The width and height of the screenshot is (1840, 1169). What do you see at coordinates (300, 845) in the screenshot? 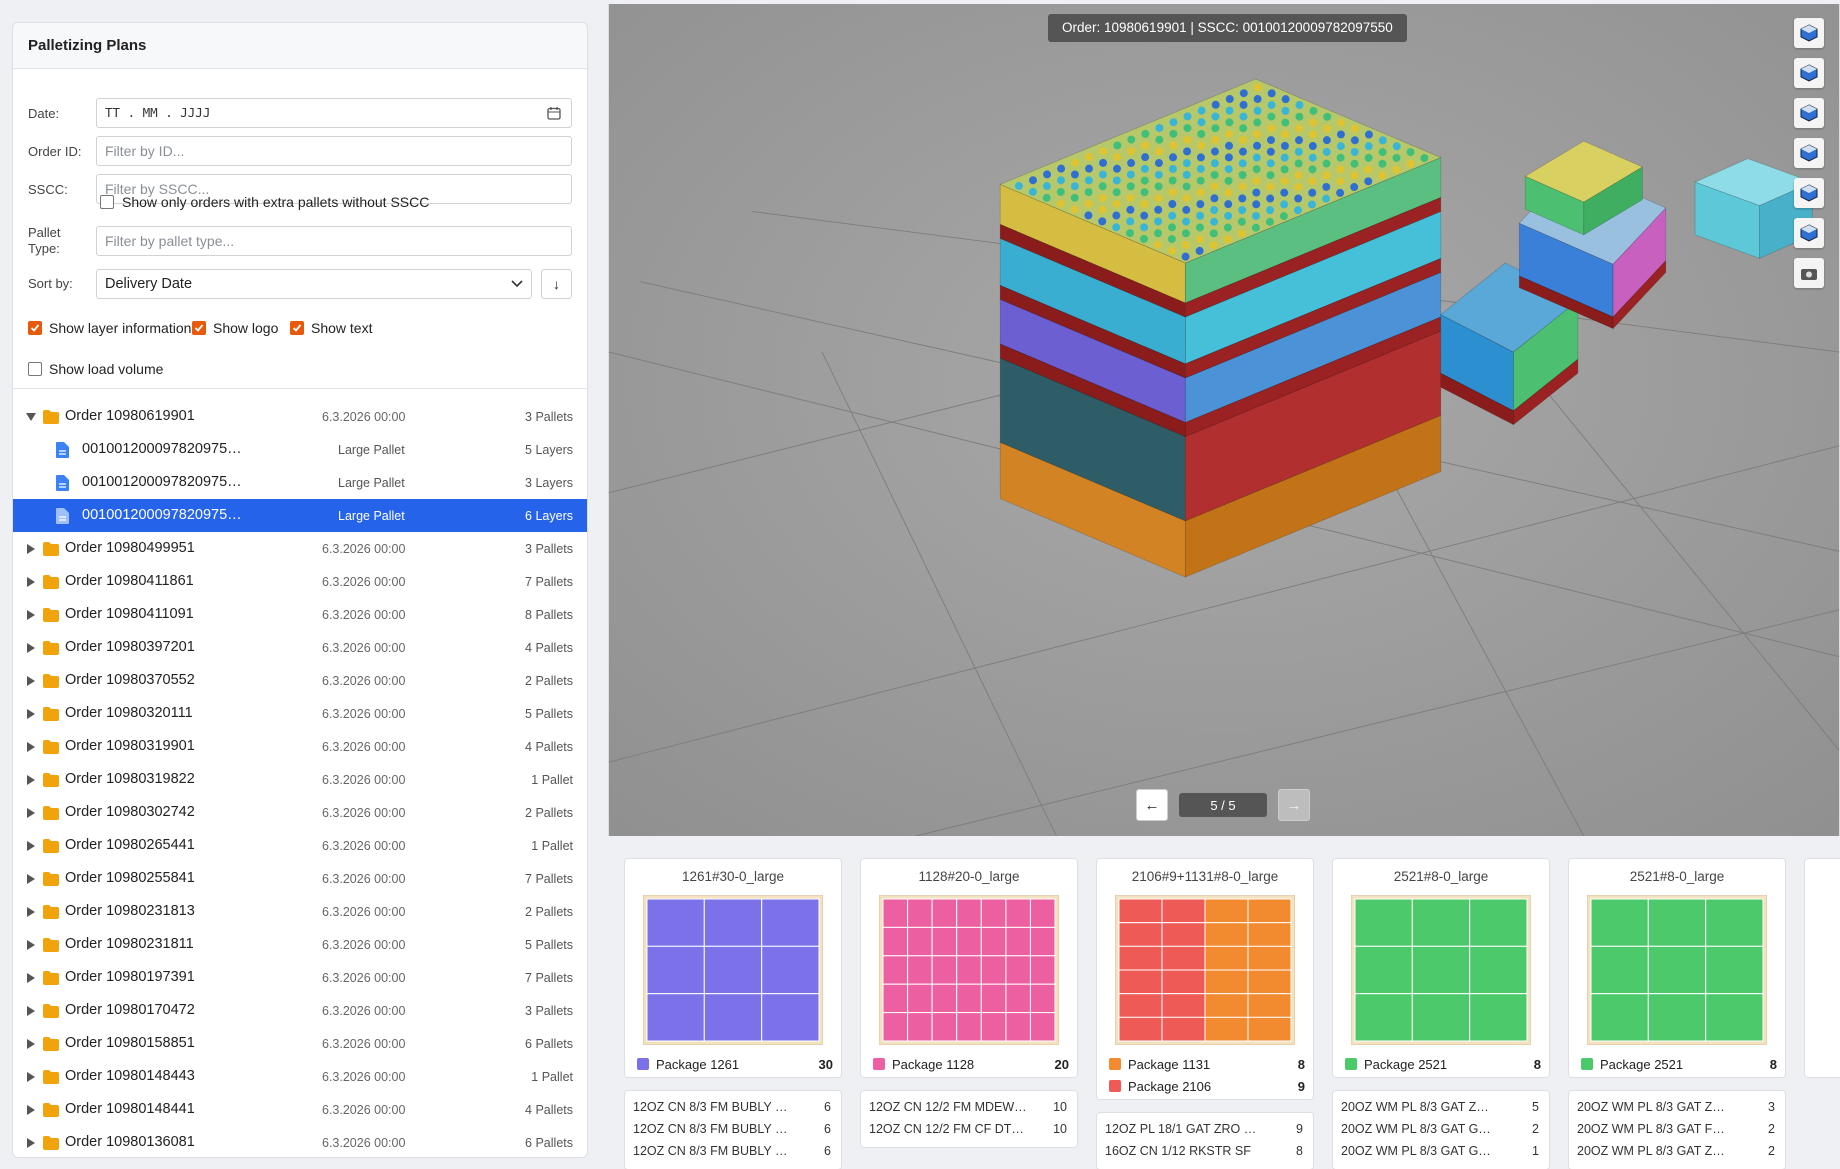
I see `order-row: Order 10980265441 6.3.2026 00:00 1 Pallet` at bounding box center [300, 845].